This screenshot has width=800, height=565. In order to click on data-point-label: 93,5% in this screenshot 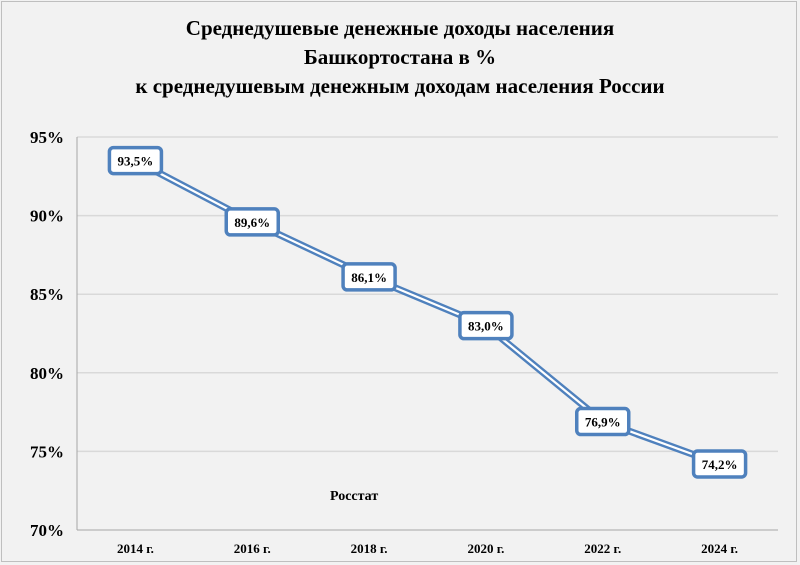, I will do `click(135, 160)`.